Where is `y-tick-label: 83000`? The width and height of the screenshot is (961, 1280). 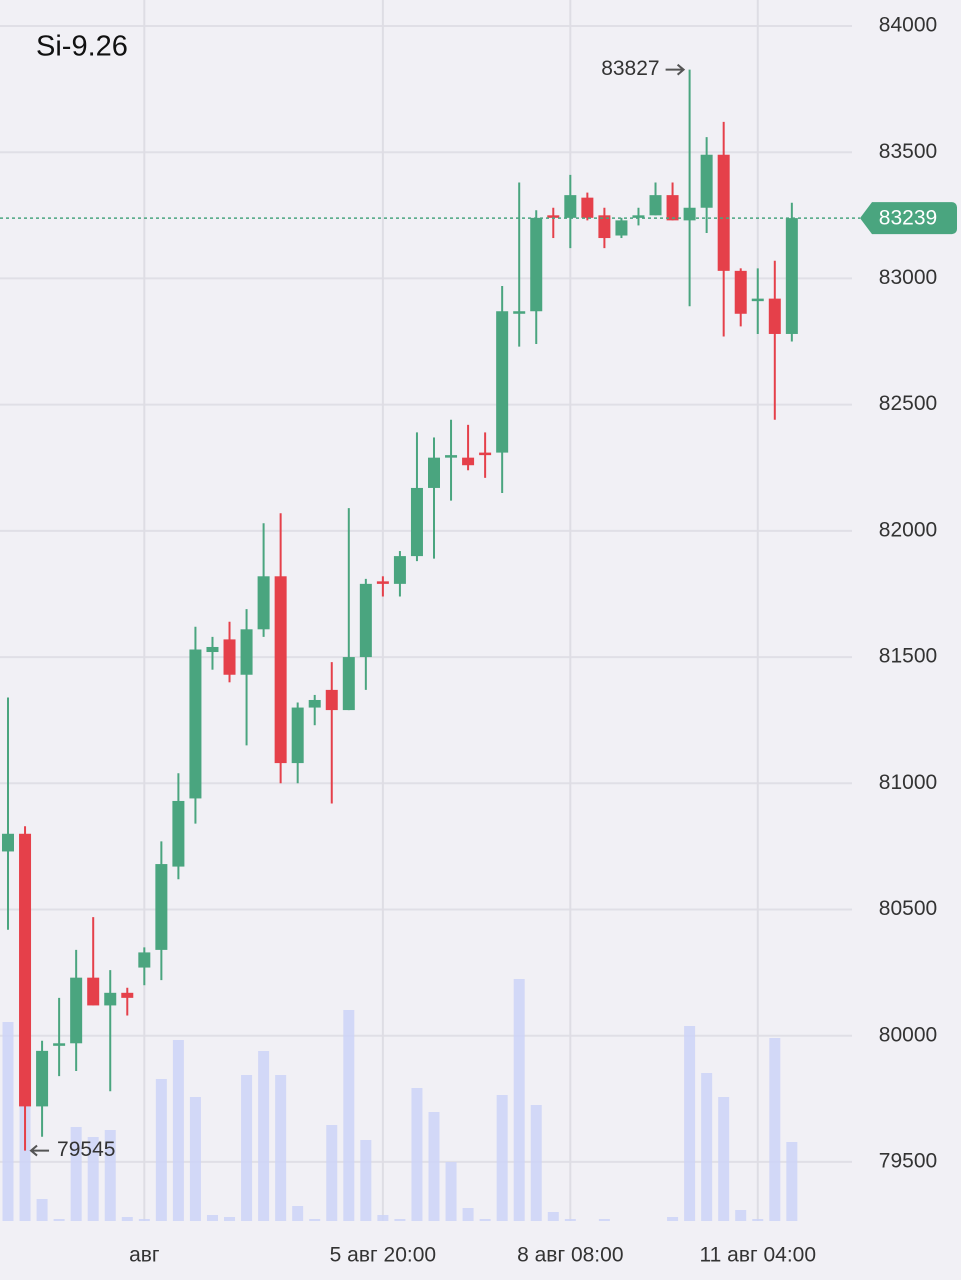
y-tick-label: 83000 is located at coordinates (908, 277).